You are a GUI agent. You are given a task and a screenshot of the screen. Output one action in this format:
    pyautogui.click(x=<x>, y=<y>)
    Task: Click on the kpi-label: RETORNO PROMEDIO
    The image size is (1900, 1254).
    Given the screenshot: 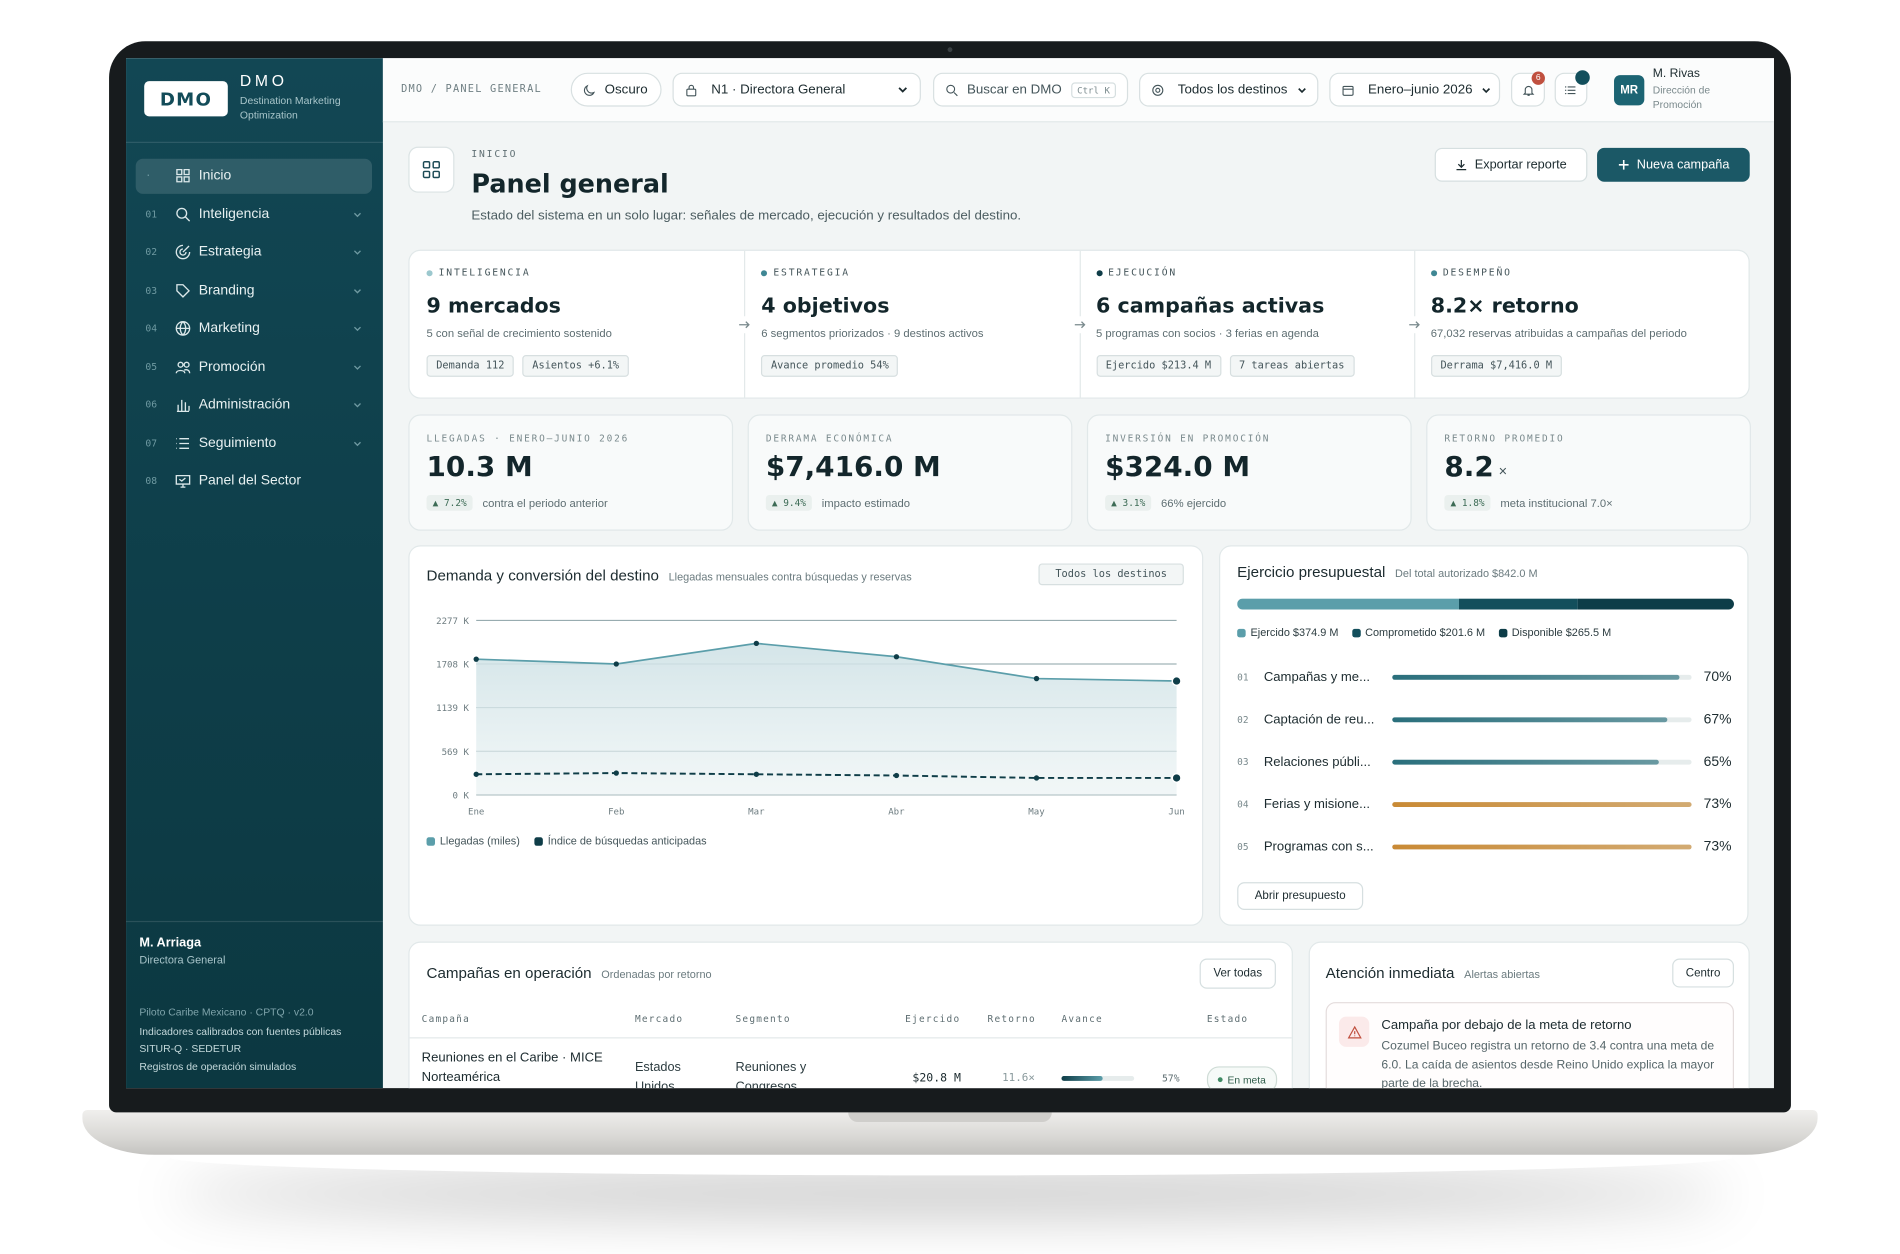 What is the action you would take?
    pyautogui.click(x=1504, y=439)
    